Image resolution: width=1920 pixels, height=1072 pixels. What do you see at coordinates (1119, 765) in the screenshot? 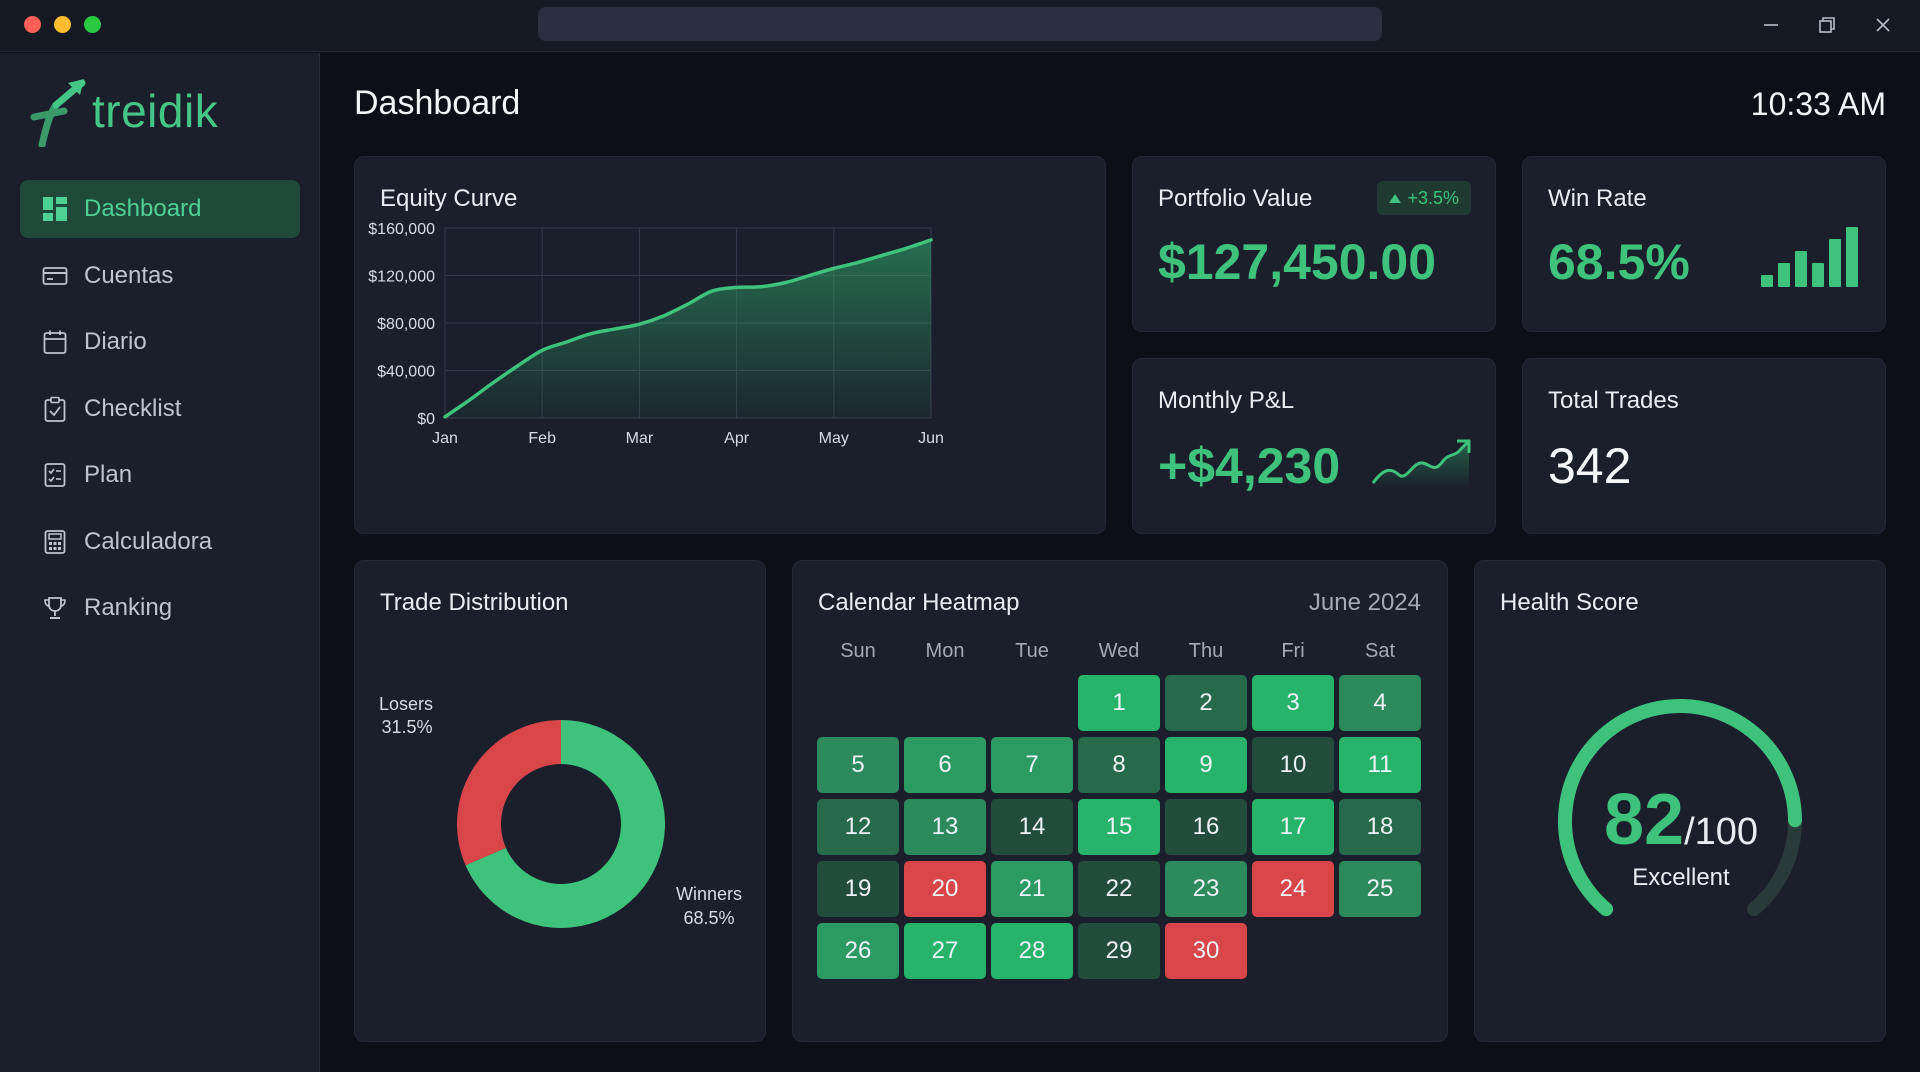
I see `calendar-day-cell: 8` at bounding box center [1119, 765].